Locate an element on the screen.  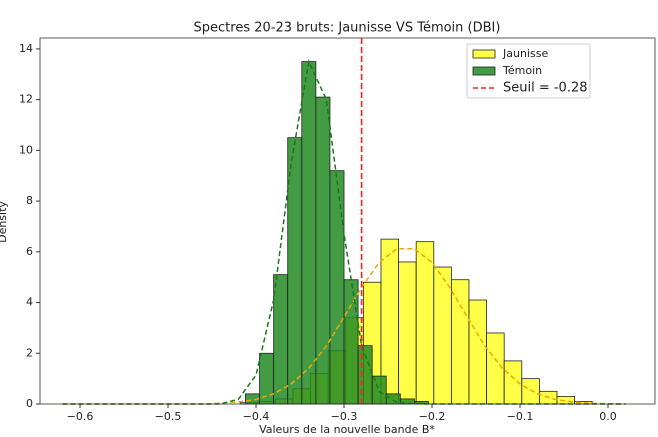
legend-label: Témoin is located at coordinates (522, 70).